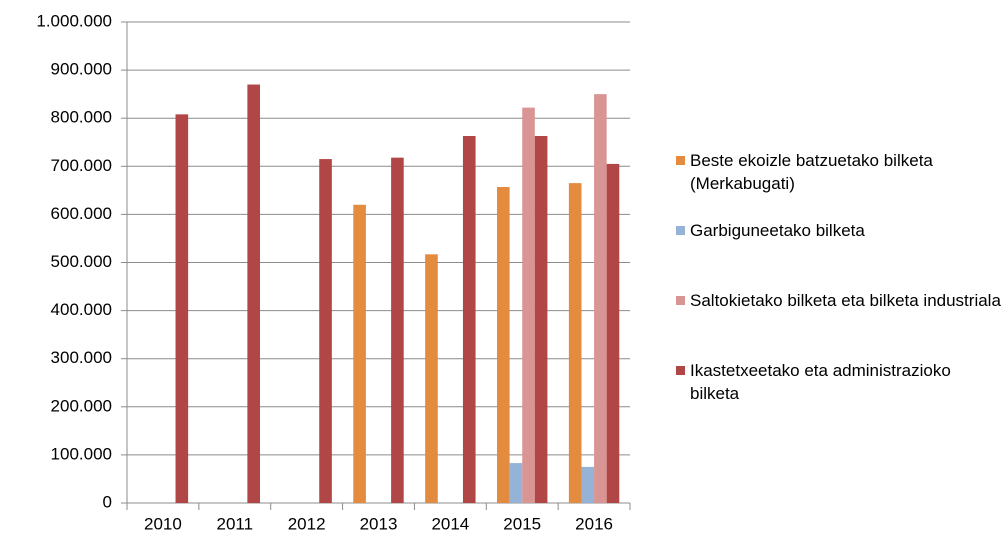 The image size is (1005, 542). What do you see at coordinates (81, 453) in the screenshot?
I see `y-tick-label: 100.000` at bounding box center [81, 453].